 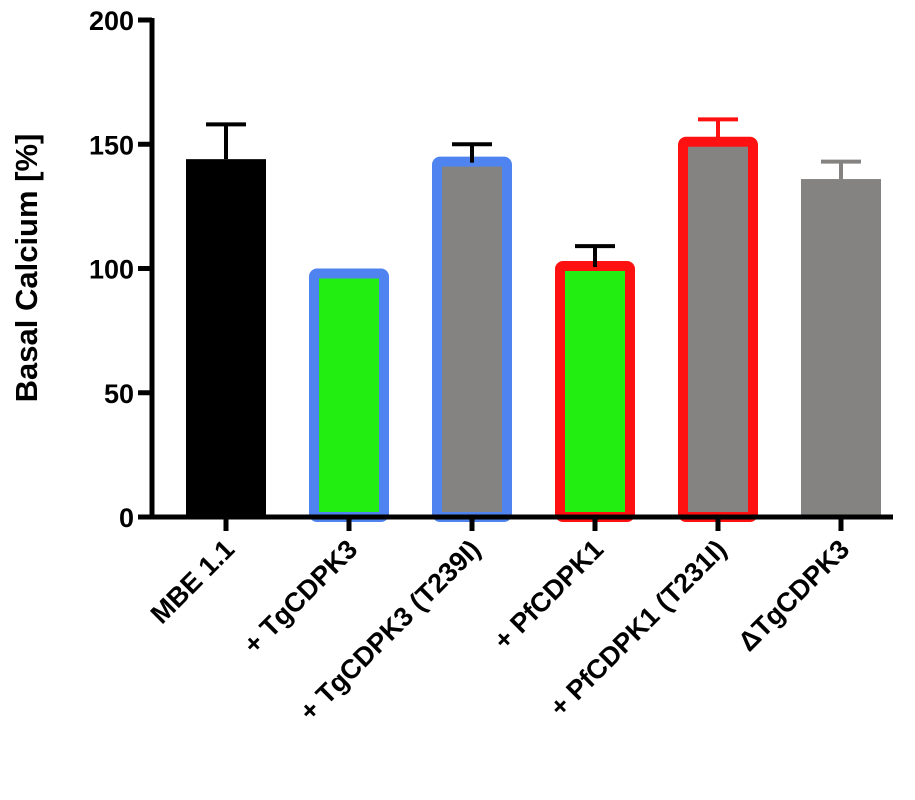 I want to click on x-category-label: + PfCDPK1, so click(x=548, y=594).